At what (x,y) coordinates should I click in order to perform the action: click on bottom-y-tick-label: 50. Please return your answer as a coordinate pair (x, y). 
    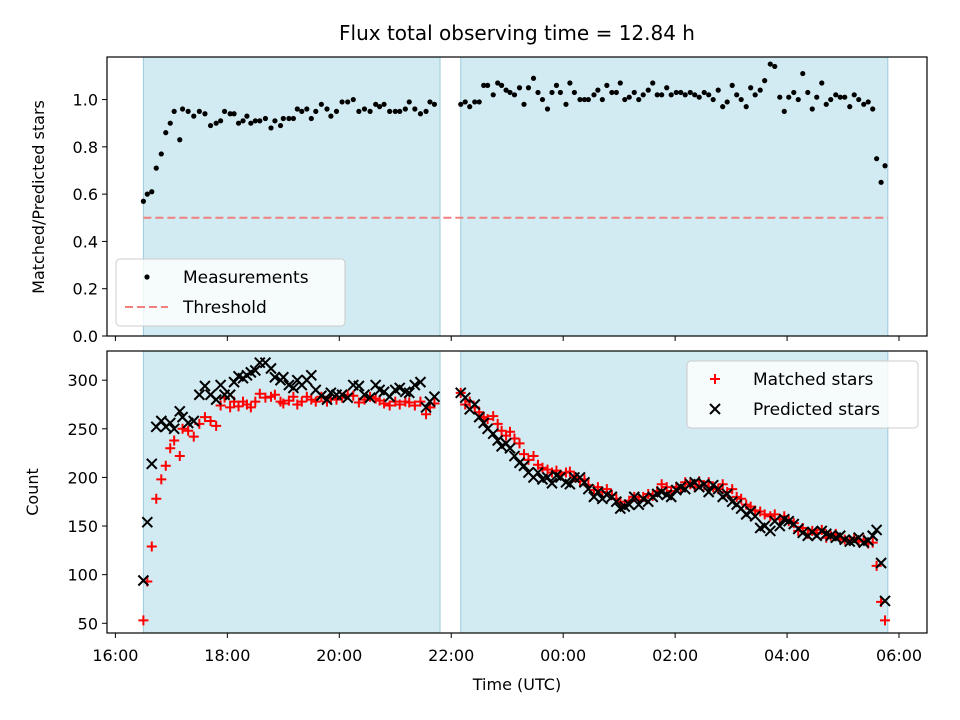
    Looking at the image, I should click on (88, 623).